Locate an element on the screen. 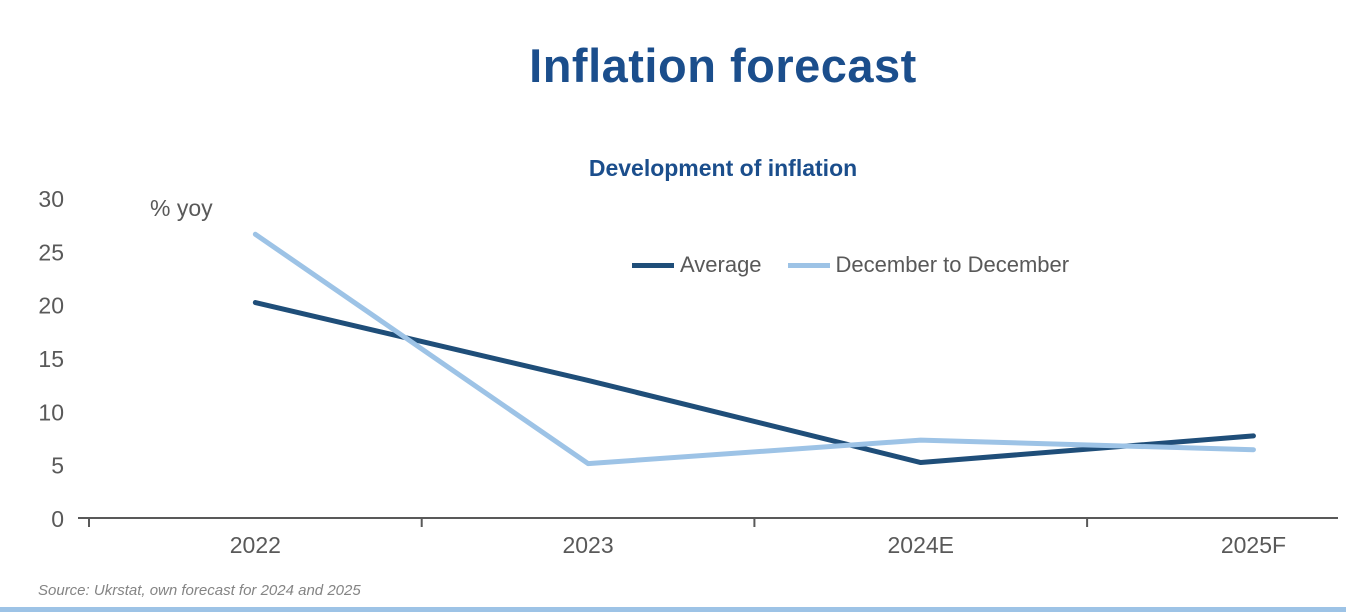  y-tick-label: 0 is located at coordinates (57, 519).